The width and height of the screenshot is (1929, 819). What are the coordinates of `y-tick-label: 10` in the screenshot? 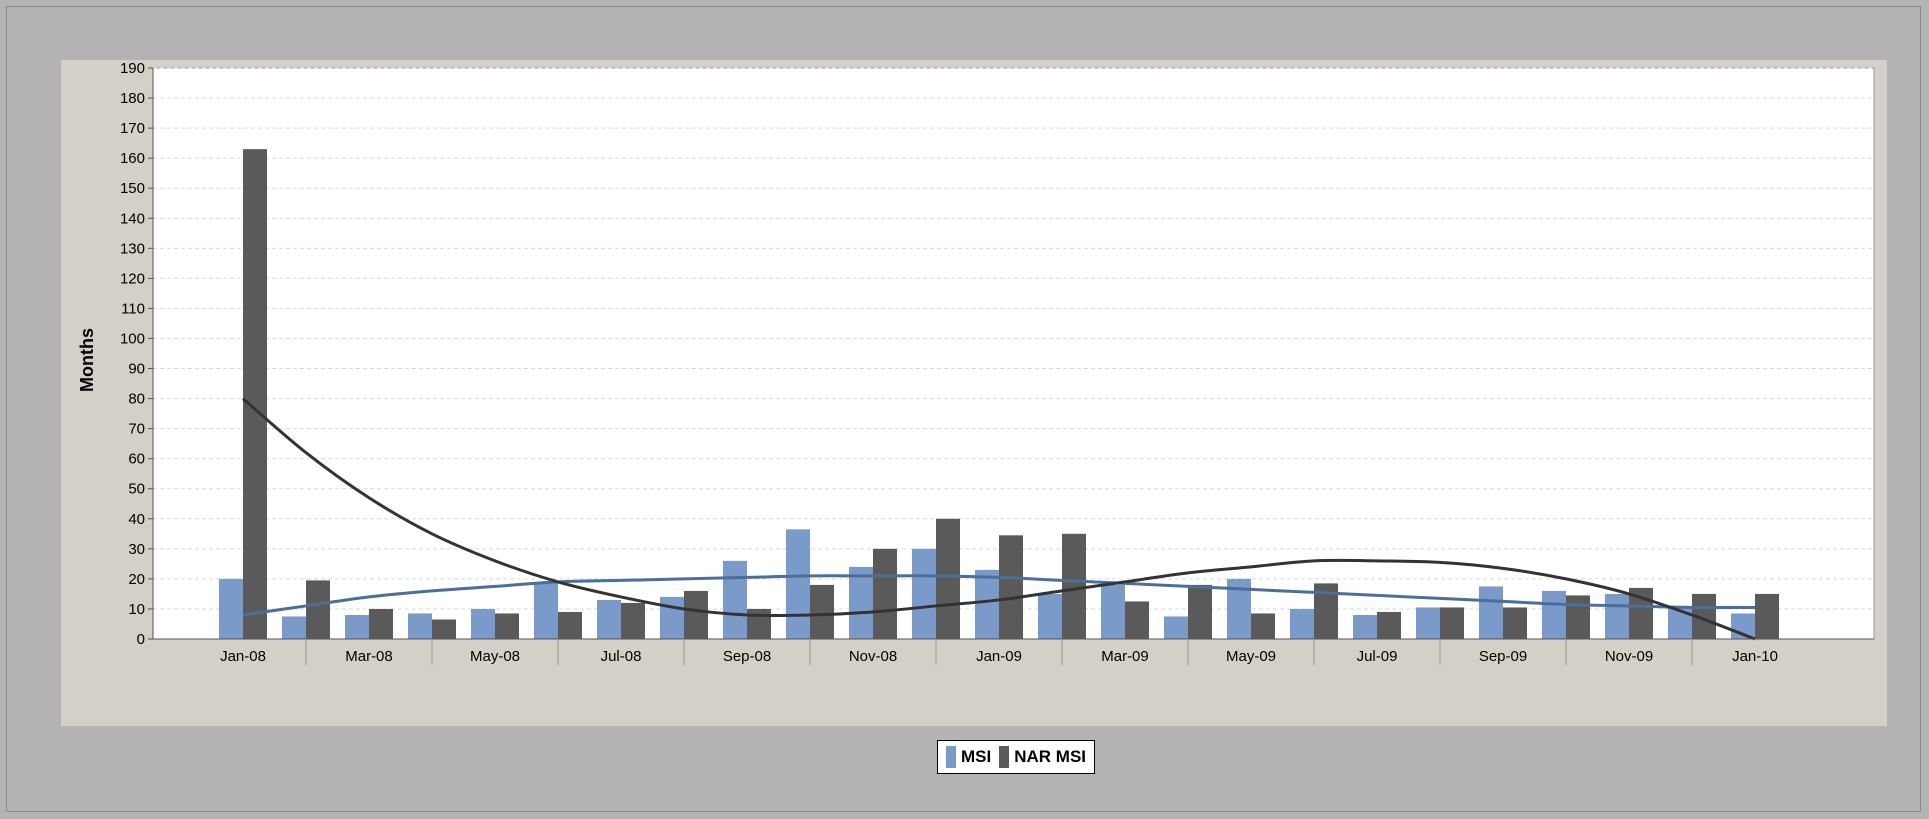 It's located at (136, 609).